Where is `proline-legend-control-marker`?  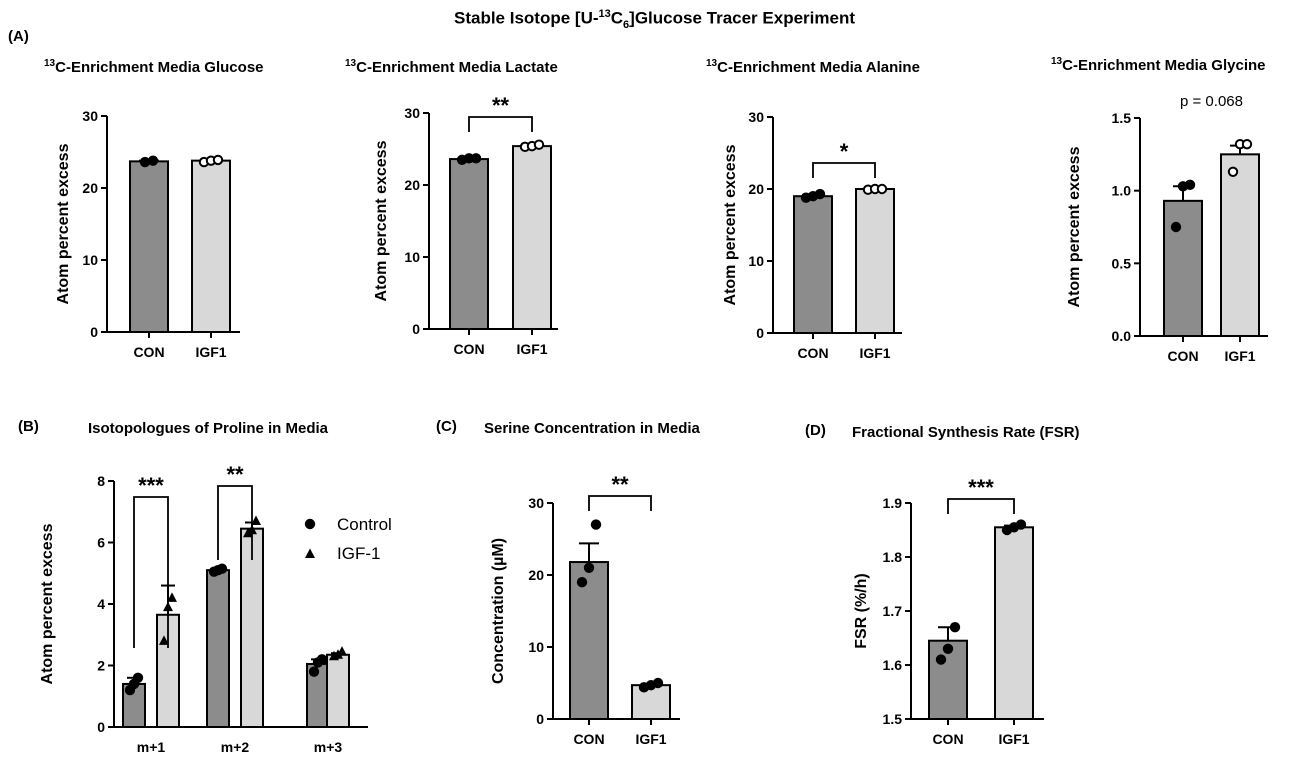 proline-legend-control-marker is located at coordinates (310, 524).